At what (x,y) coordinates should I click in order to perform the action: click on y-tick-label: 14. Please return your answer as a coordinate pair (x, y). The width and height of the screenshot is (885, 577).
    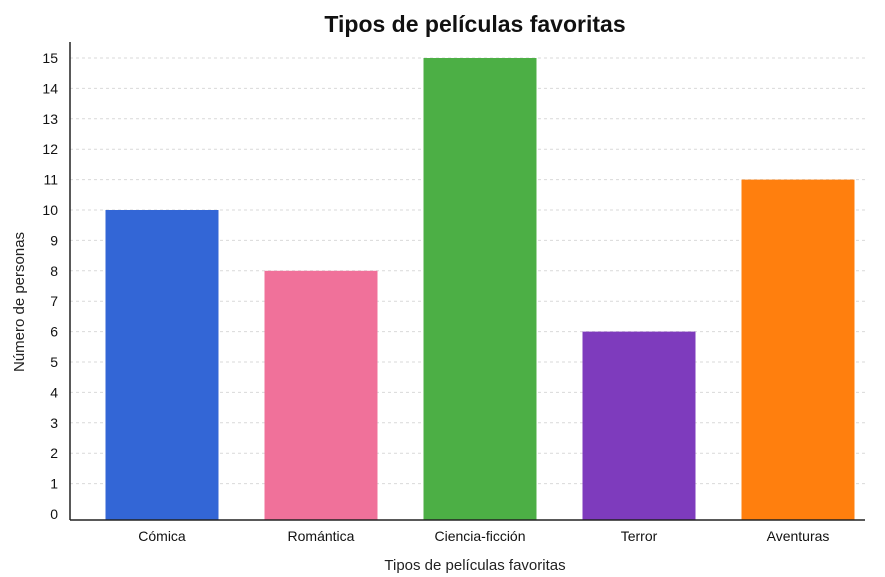
    Looking at the image, I should click on (50, 88).